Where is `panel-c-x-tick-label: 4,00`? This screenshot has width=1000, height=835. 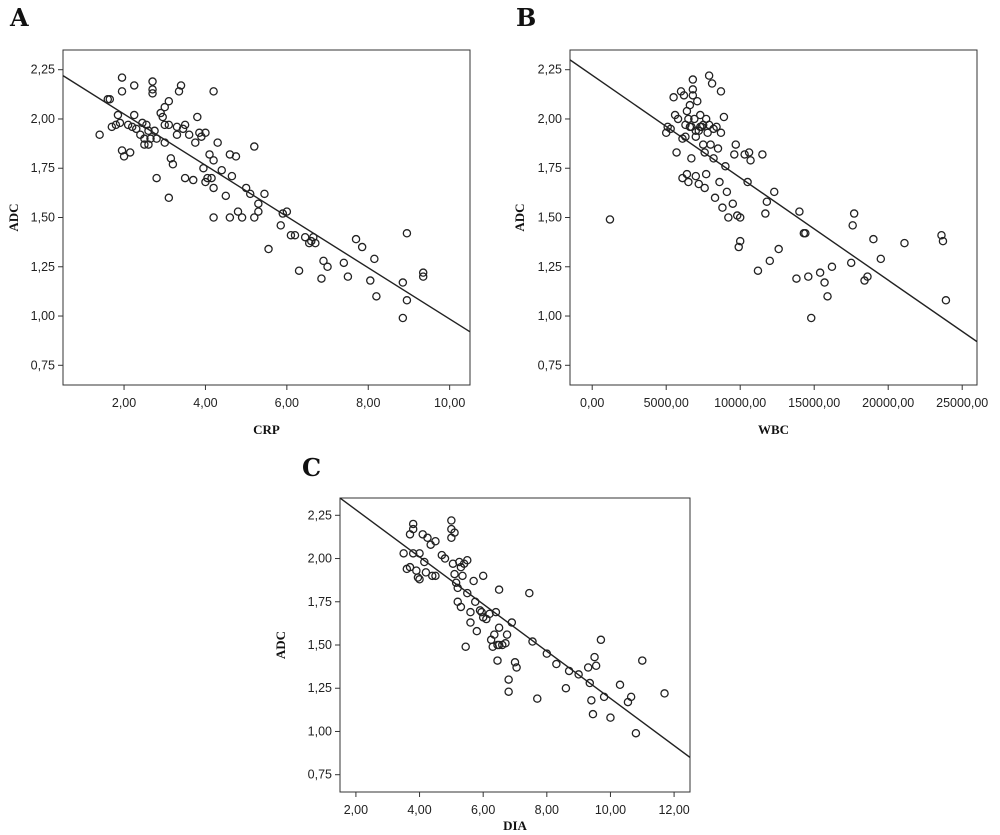
panel-c-x-tick-label: 4,00 is located at coordinates (419, 810).